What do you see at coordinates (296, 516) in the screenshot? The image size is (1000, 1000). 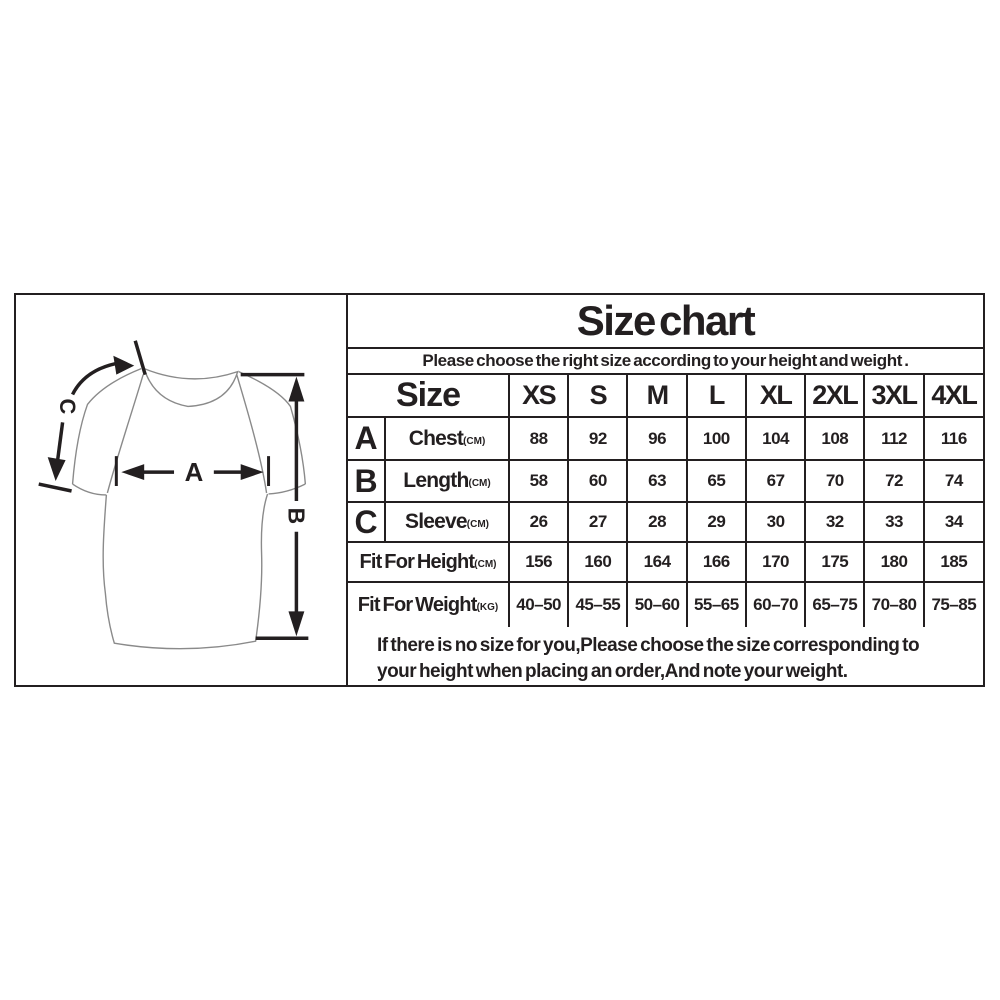 I see `label-b: B` at bounding box center [296, 516].